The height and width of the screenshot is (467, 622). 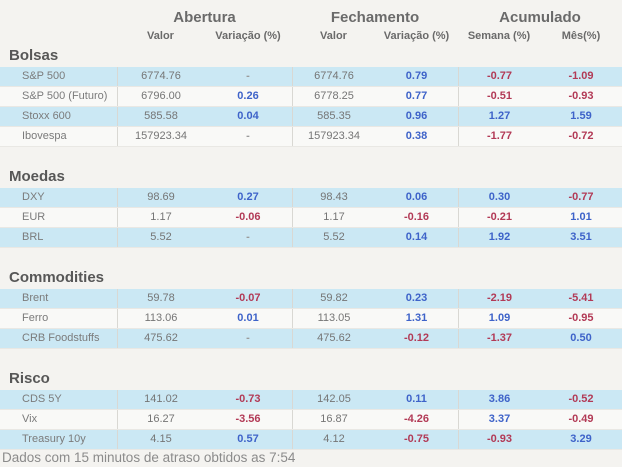 What do you see at coordinates (44, 76) in the screenshot?
I see `row-label: S&P 500` at bounding box center [44, 76].